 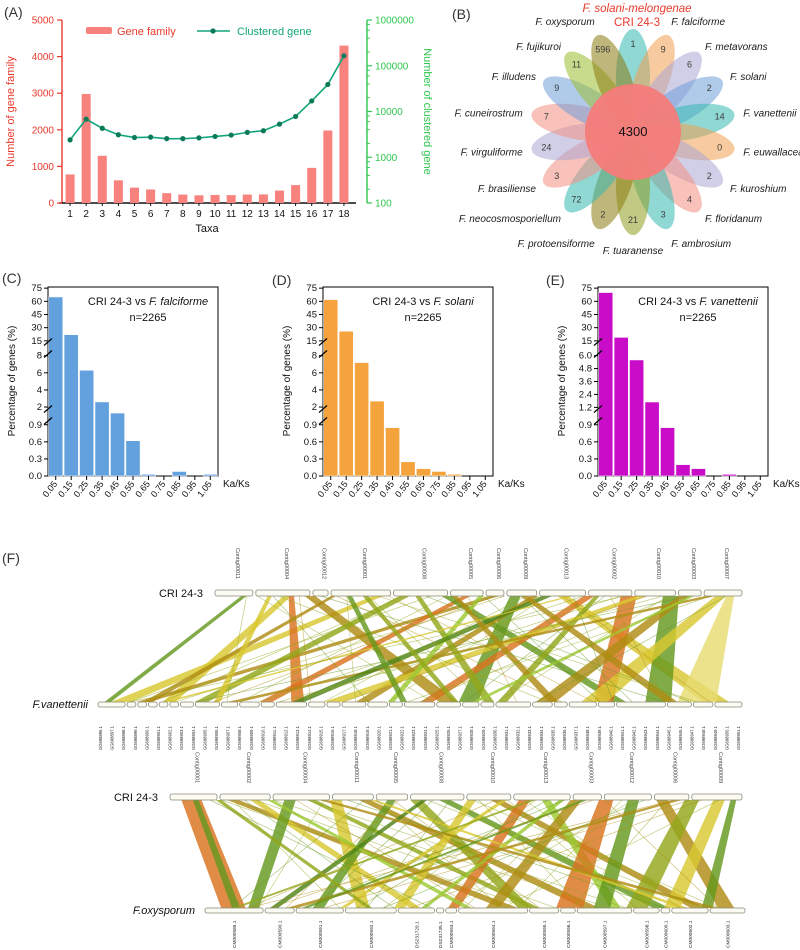 I want to click on scaffold-label: GG698916.1, so click(x=332, y=737).